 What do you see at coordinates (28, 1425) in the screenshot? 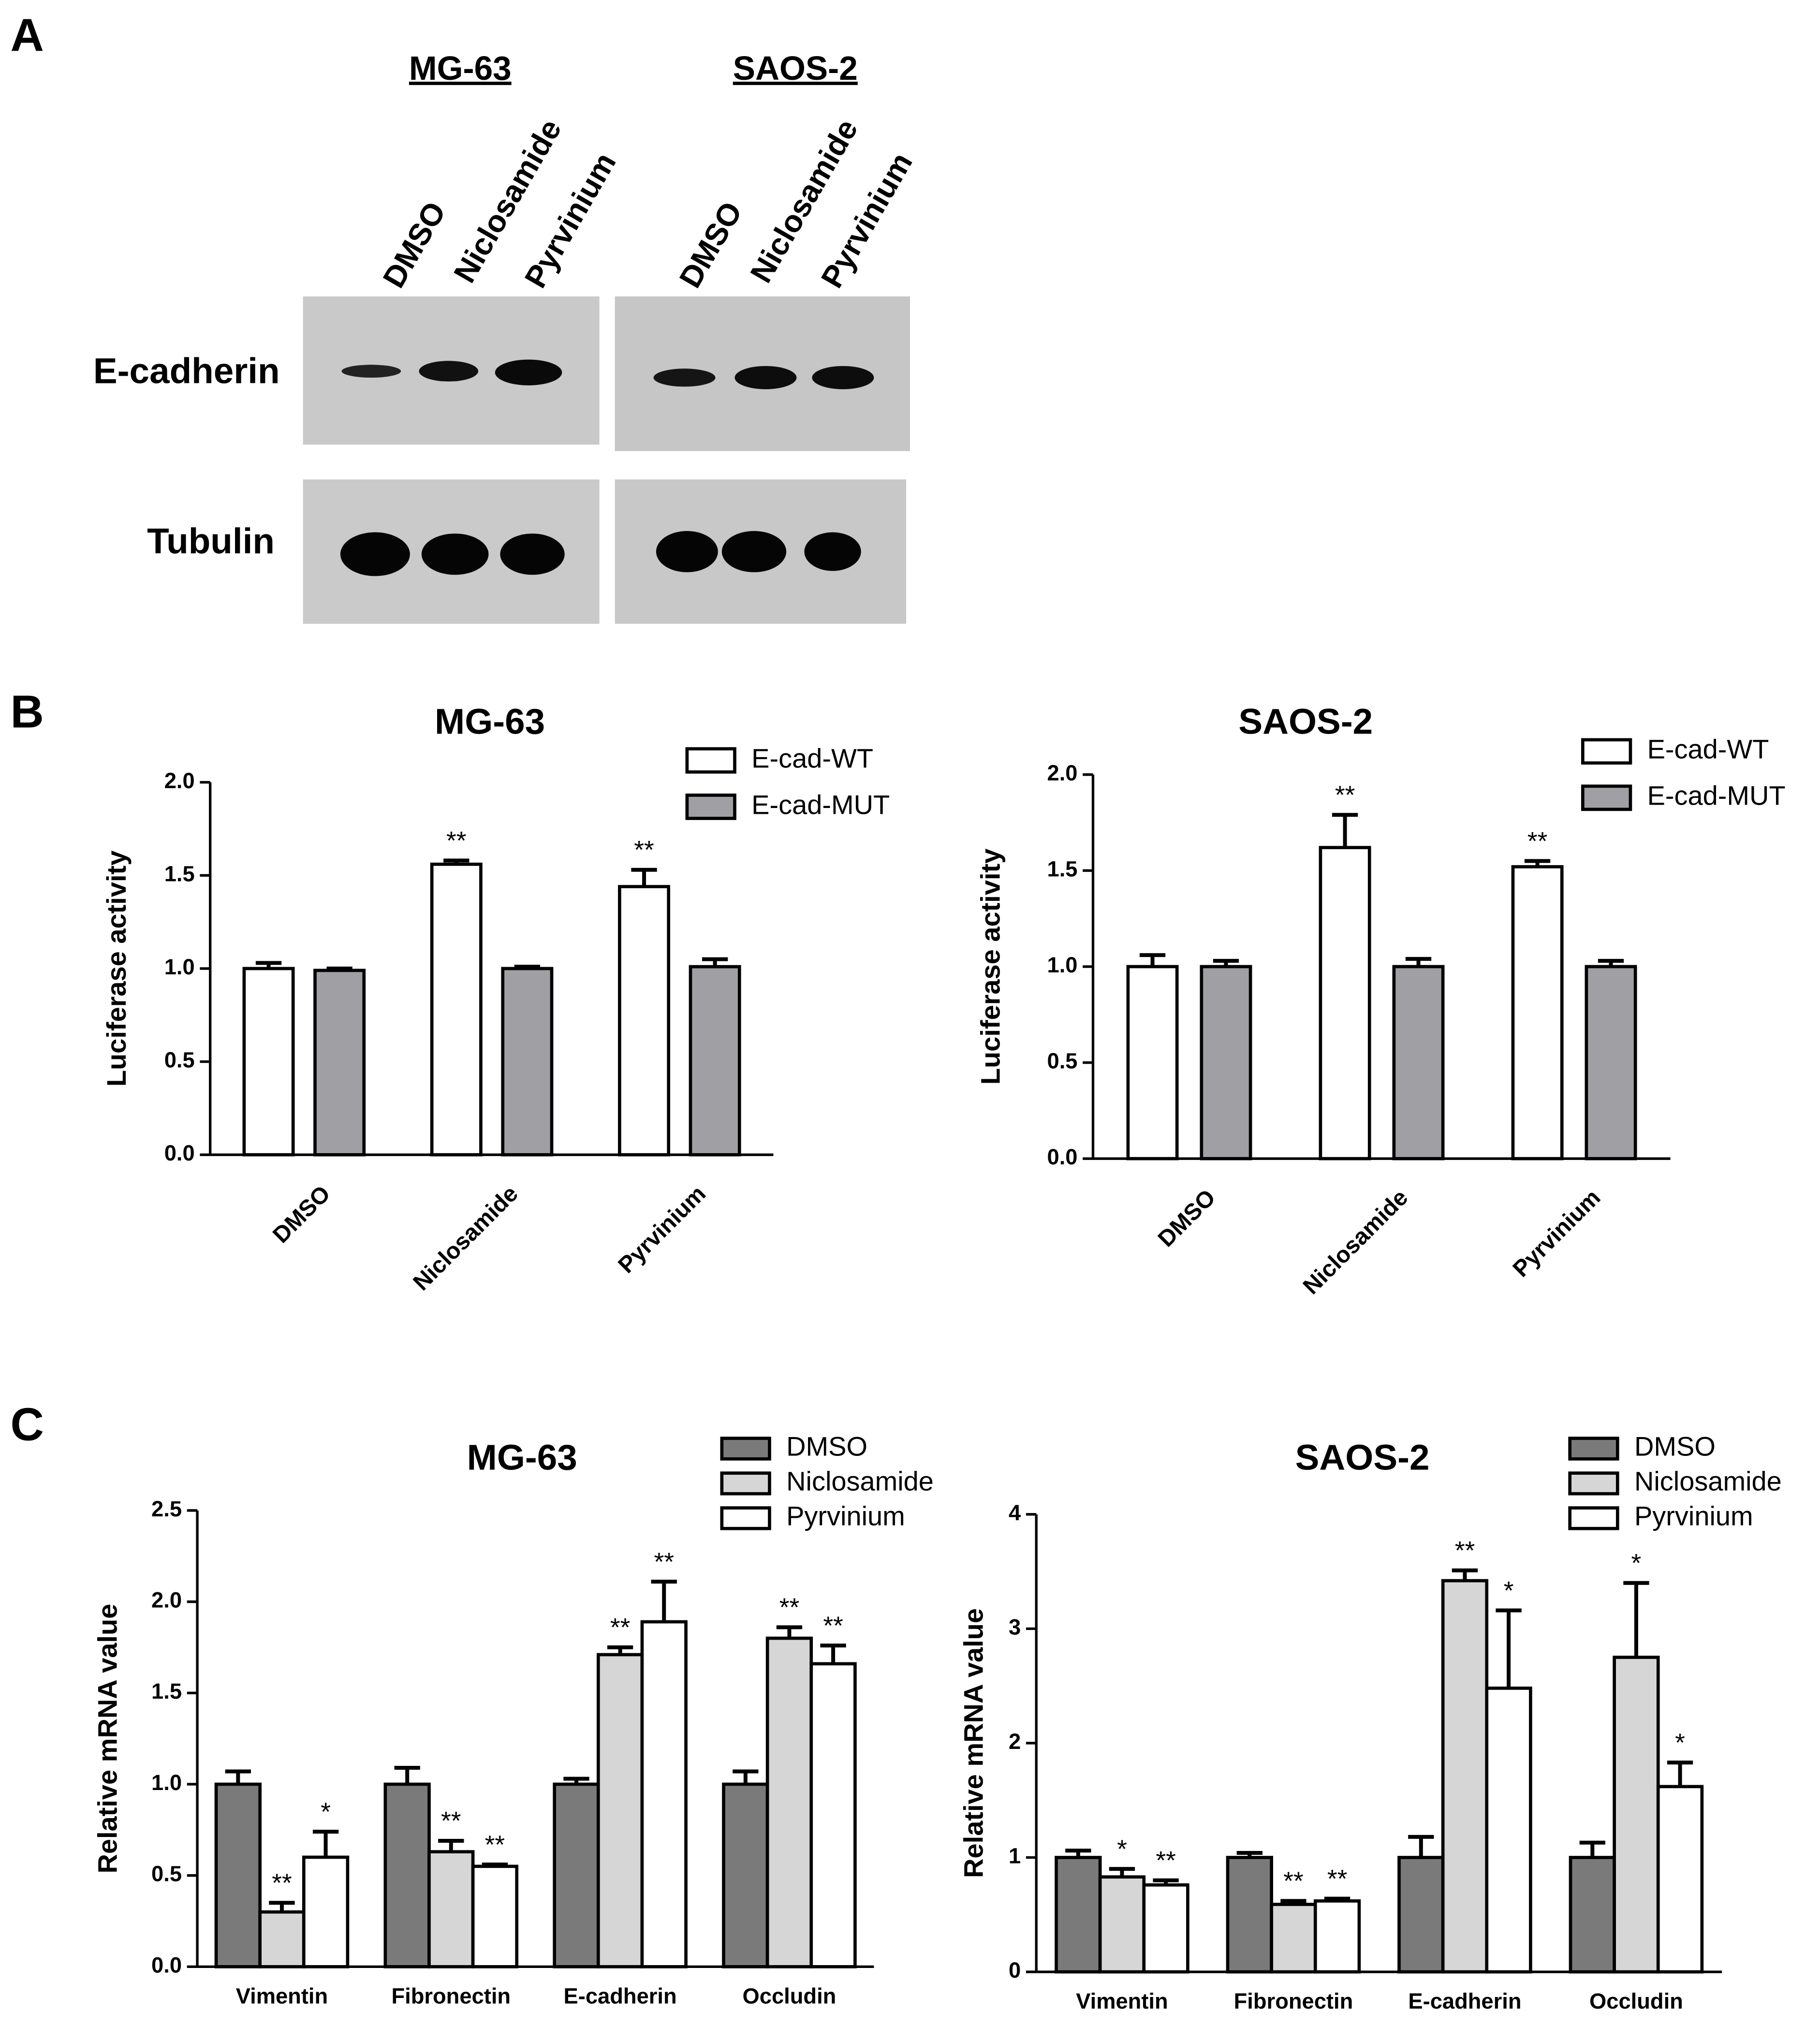
I see `panel-label: C` at bounding box center [28, 1425].